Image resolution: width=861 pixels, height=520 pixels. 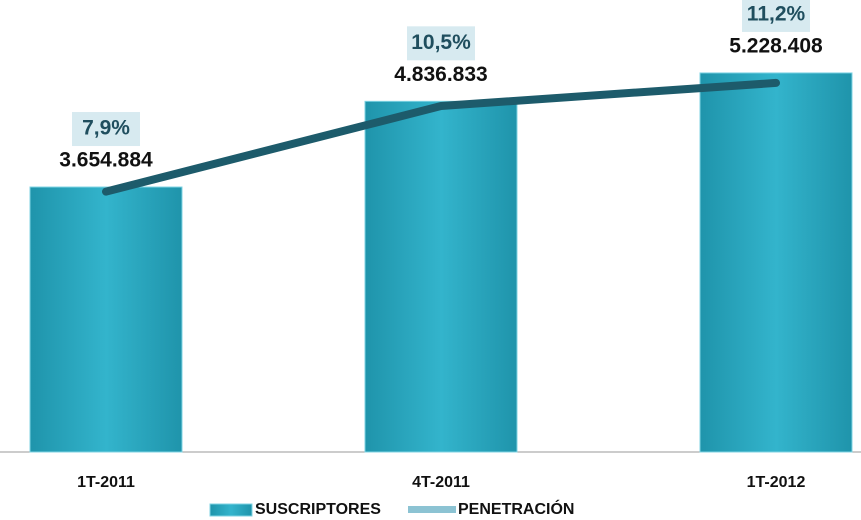 What do you see at coordinates (106, 482) in the screenshot?
I see `x-tick-label: 1T-2011` at bounding box center [106, 482].